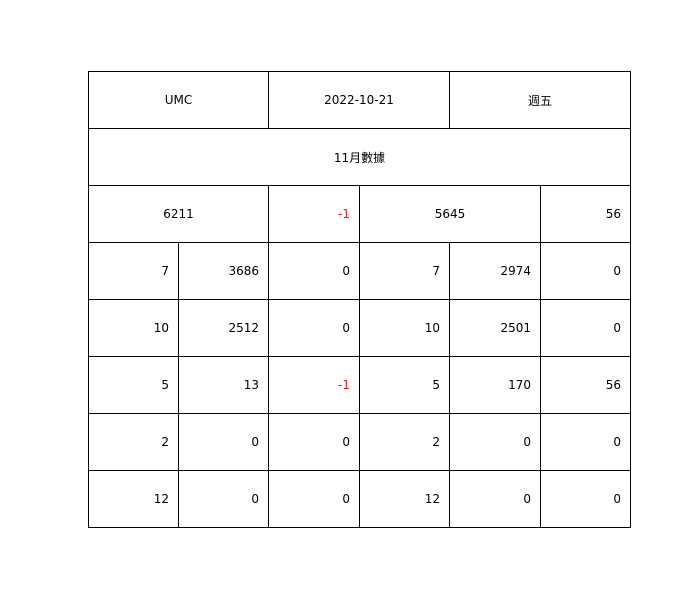  I want to click on summary-row: 6211 -1 5645 56, so click(359, 214).